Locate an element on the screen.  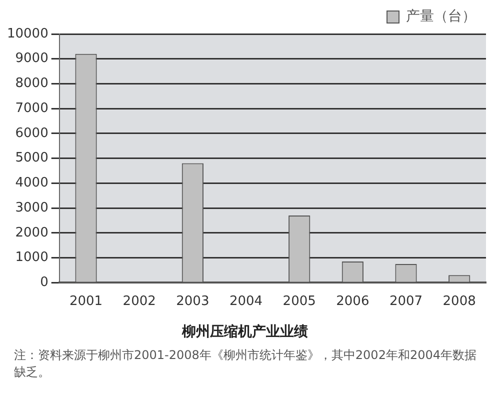
text: 柳州压缩机产业业绩 is located at coordinates (244, 331).